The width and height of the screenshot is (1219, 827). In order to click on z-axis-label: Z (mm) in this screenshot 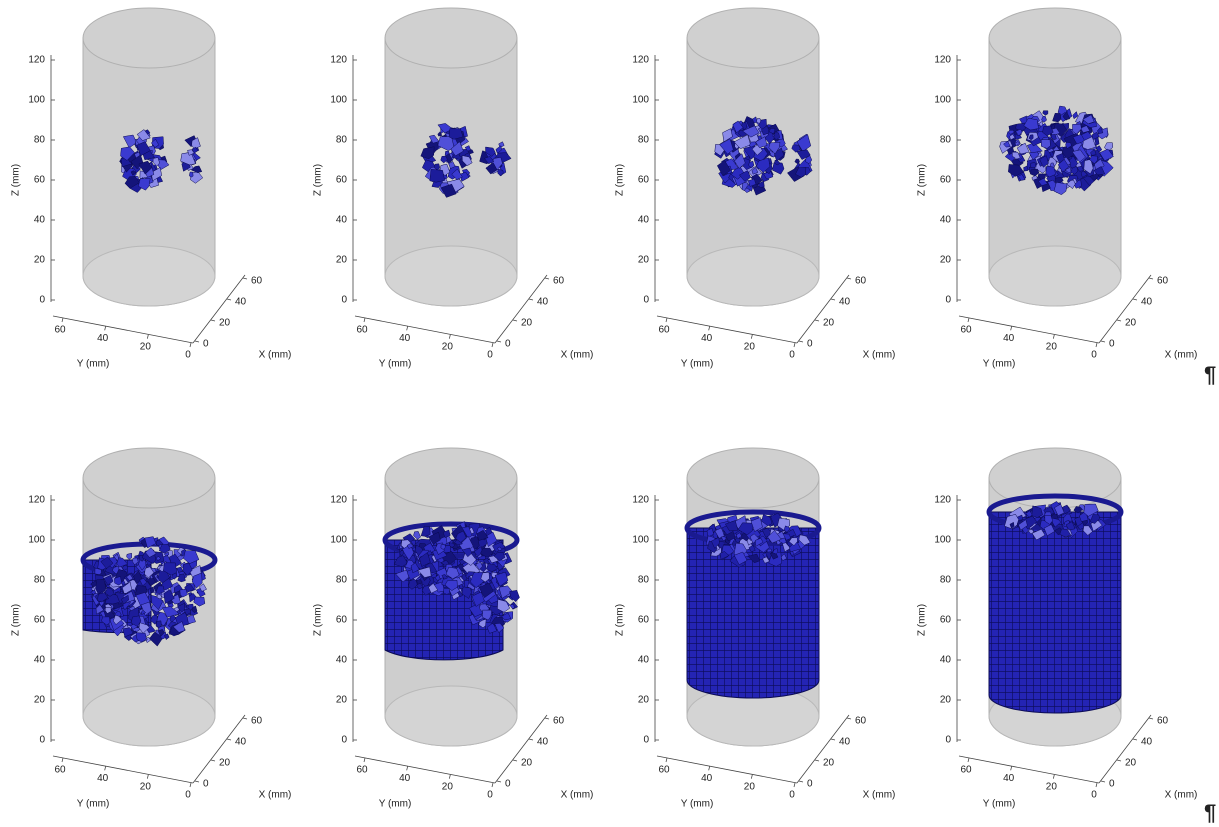, I will do `click(620, 180)`.